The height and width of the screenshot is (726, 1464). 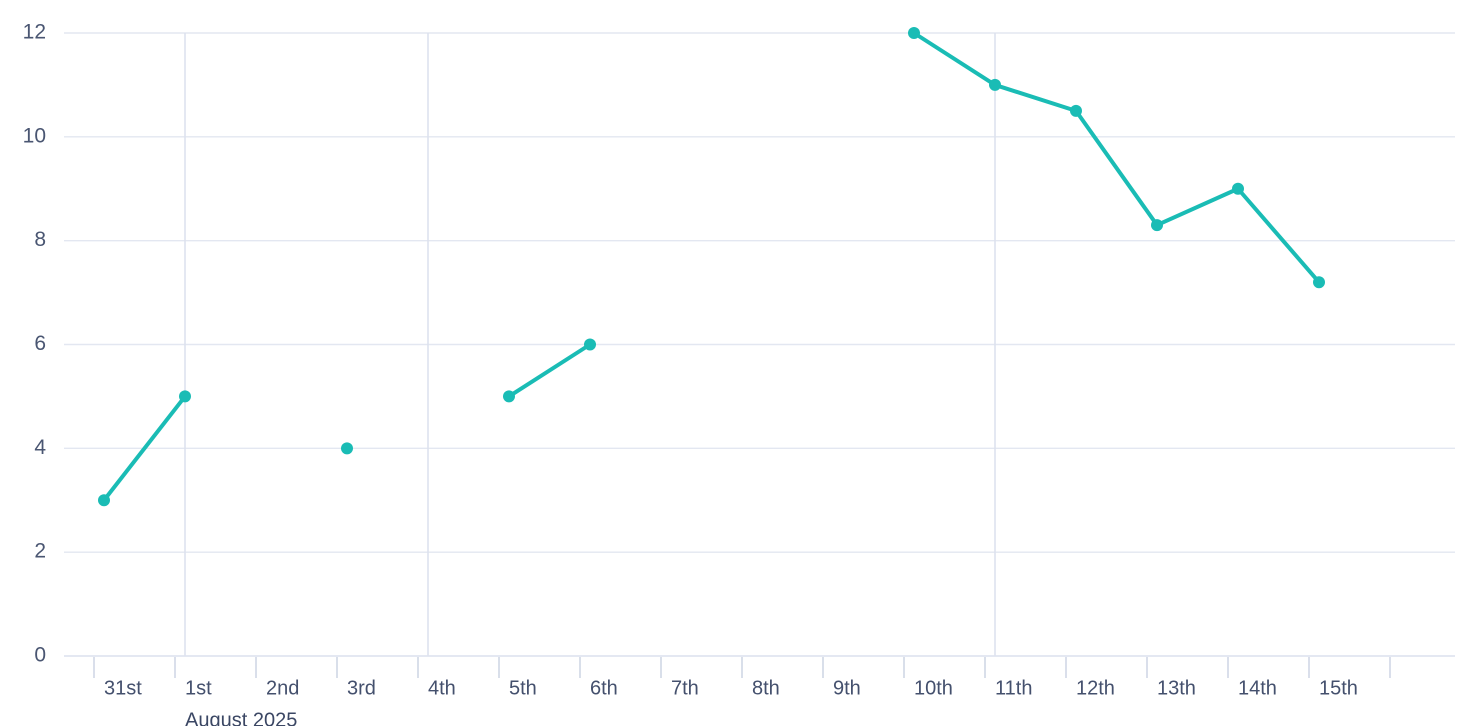 I want to click on x-axis-tick-label: 11th, so click(x=1013, y=689).